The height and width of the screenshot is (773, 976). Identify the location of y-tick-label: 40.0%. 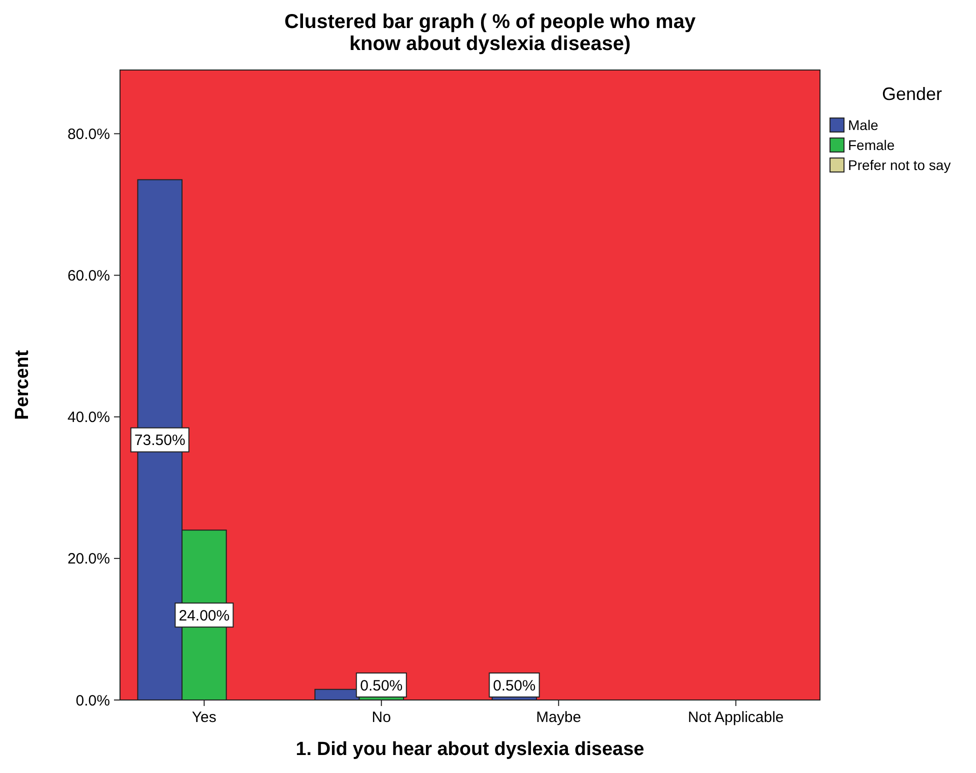
(88, 417).